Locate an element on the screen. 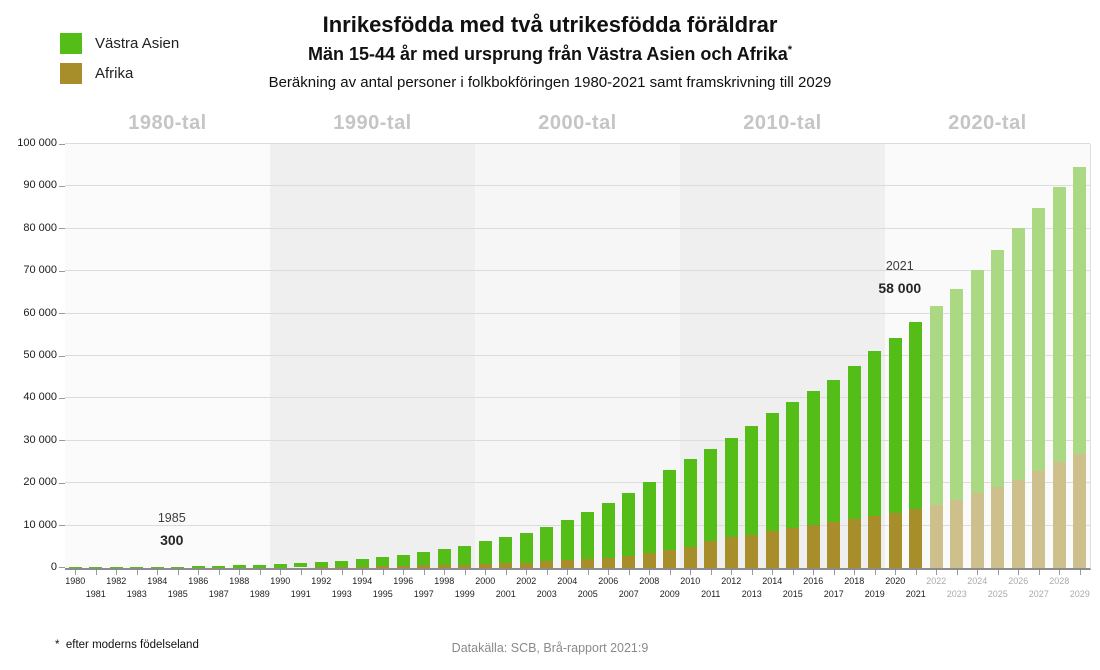  legend-swatch-vastra-asien-icon is located at coordinates (71, 43).